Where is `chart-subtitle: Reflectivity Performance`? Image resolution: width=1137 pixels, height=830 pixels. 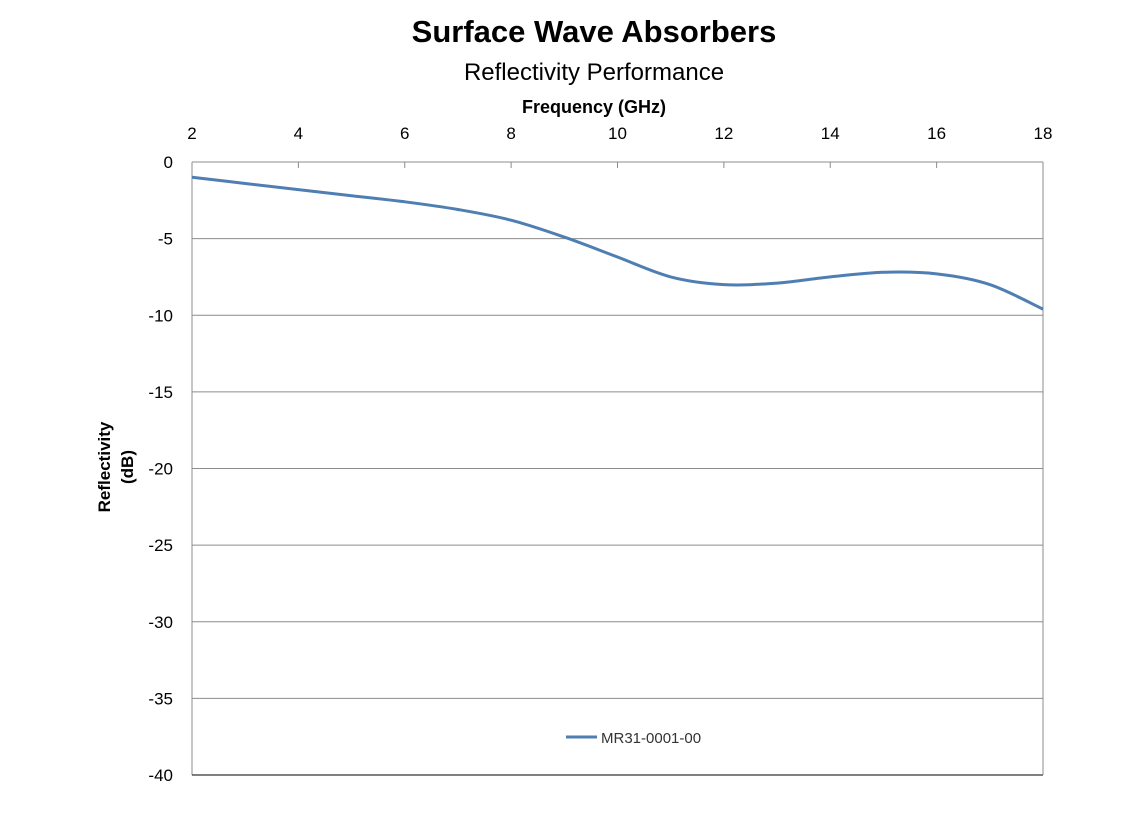 chart-subtitle: Reflectivity Performance is located at coordinates (594, 72).